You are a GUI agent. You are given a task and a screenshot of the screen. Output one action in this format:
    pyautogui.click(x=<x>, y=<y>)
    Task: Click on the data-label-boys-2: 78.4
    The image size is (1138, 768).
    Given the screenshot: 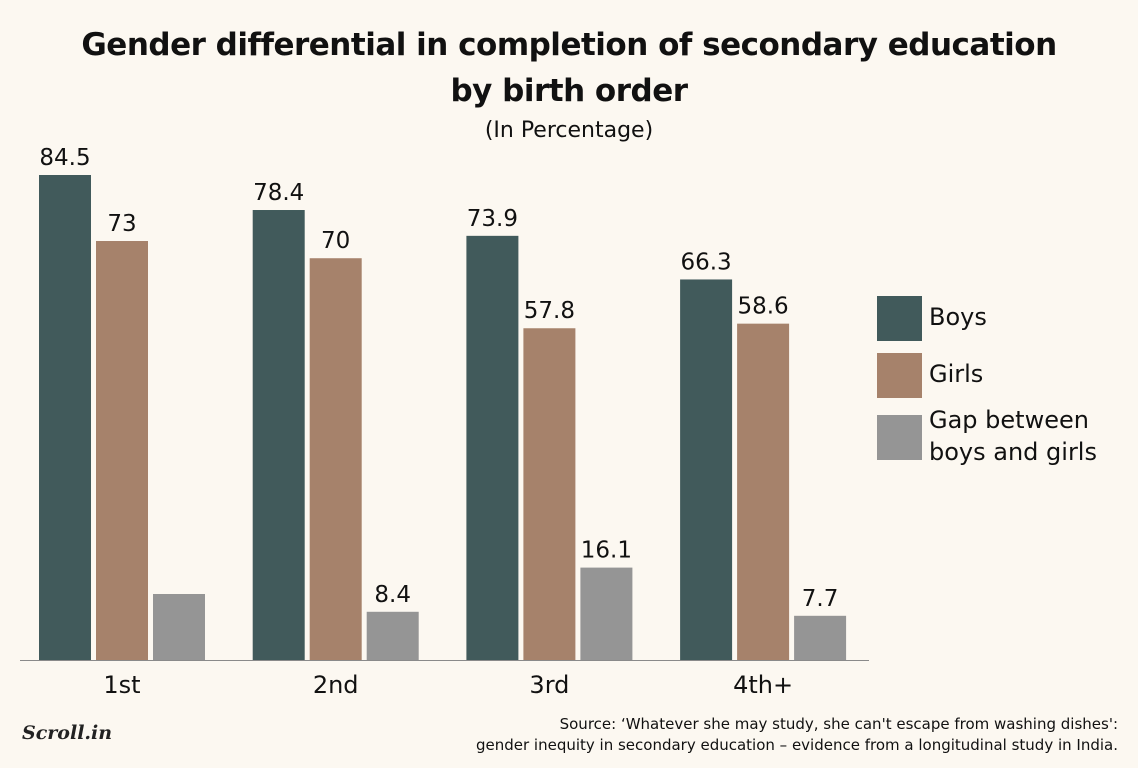 What is the action you would take?
    pyautogui.click(x=278, y=193)
    